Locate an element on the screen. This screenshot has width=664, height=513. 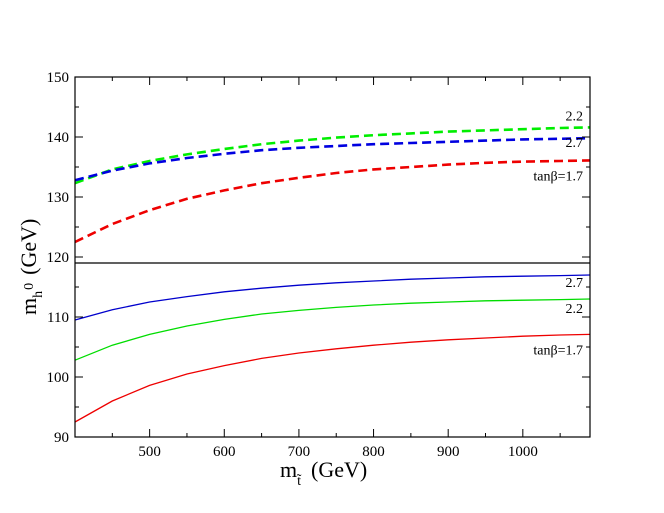
series-line-lower-2.7 is located at coordinates (332, 297).